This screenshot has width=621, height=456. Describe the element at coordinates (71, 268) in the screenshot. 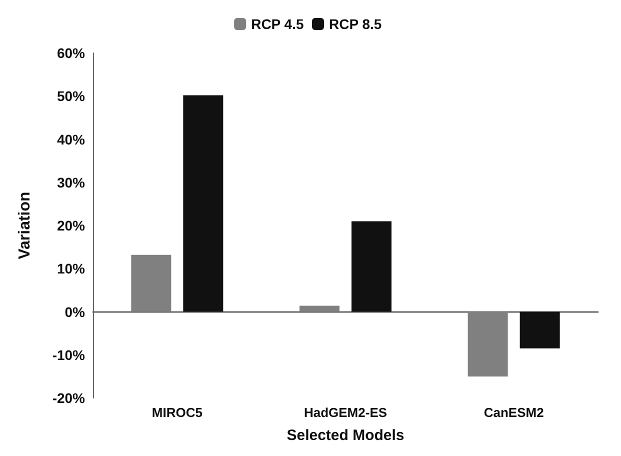

I see `y-tick-label: 10%` at that location.